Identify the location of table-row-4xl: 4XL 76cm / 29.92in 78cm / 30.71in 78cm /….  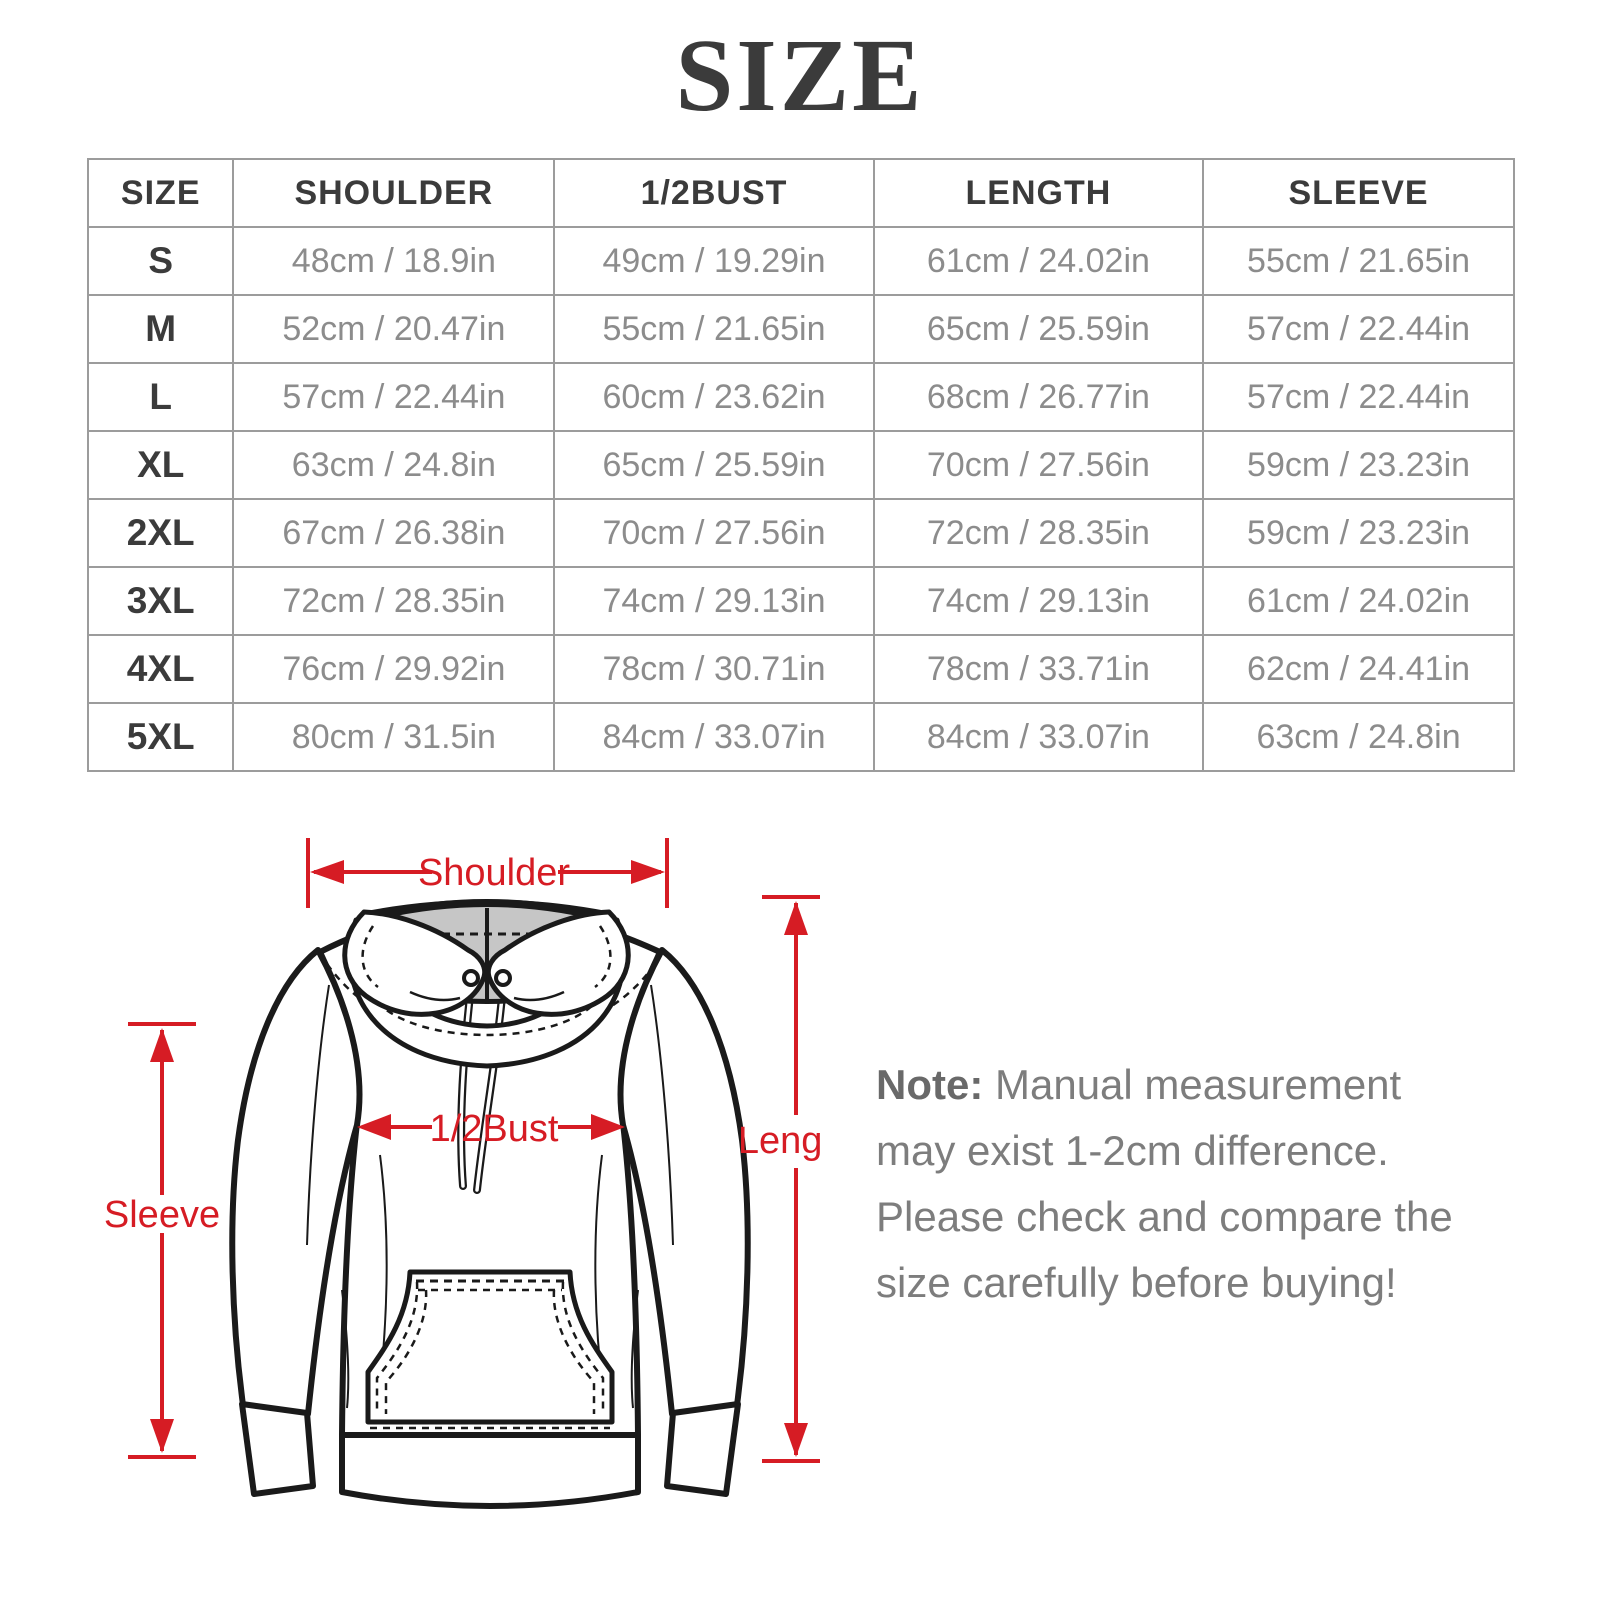
(800, 669).